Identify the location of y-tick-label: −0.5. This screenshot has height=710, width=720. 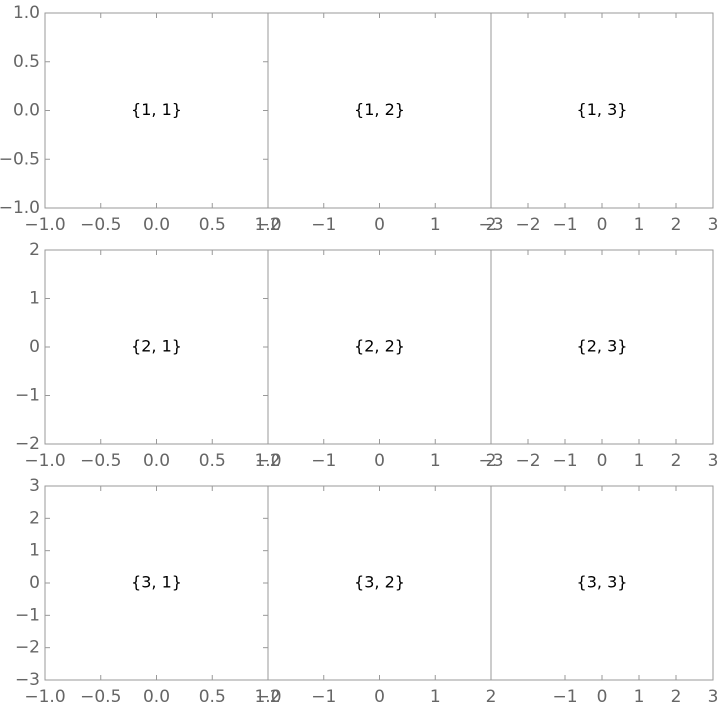
(20, 159).